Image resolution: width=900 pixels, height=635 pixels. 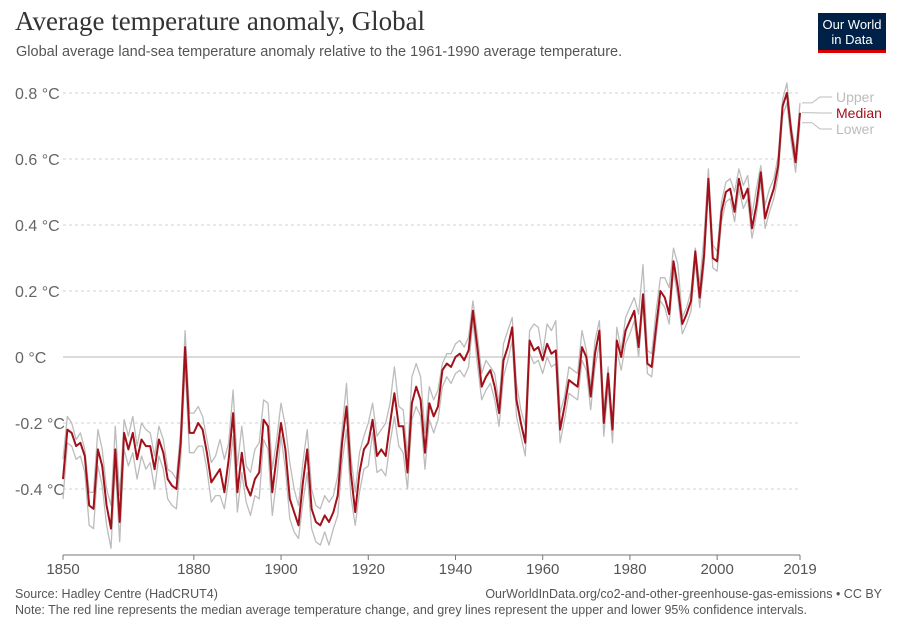 I want to click on x-tick-label: 1900, so click(x=280, y=569).